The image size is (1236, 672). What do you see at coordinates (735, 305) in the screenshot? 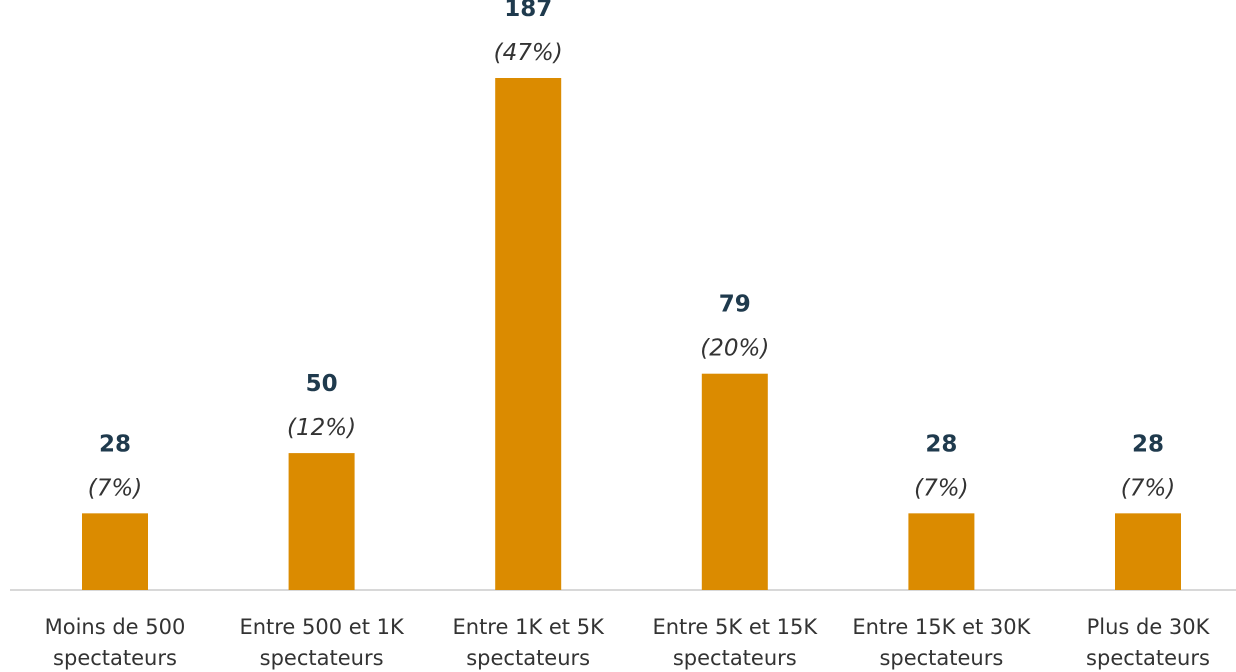
I see `value-label: 79` at bounding box center [735, 305].